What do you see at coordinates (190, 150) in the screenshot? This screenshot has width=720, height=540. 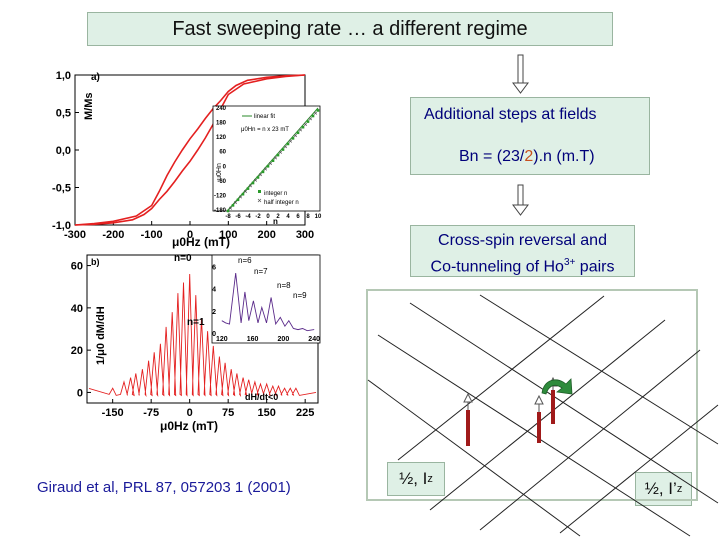 I see `panel-a-curves` at bounding box center [190, 150].